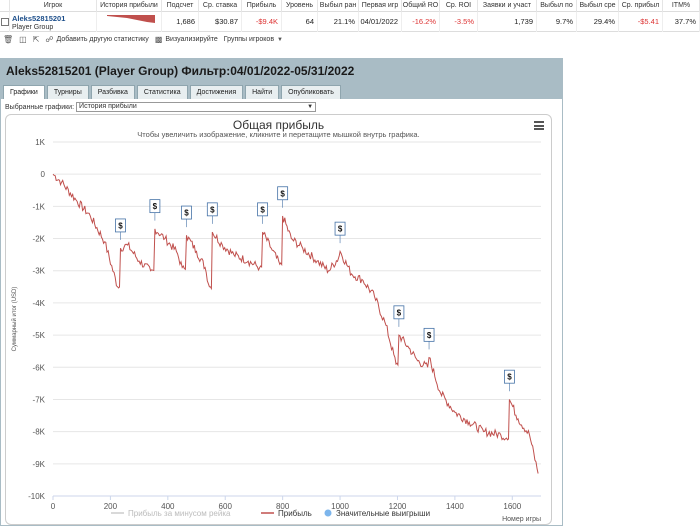 This screenshot has width=700, height=526. What do you see at coordinates (539, 125) in the screenshot?
I see `menu-icon` at bounding box center [539, 125].